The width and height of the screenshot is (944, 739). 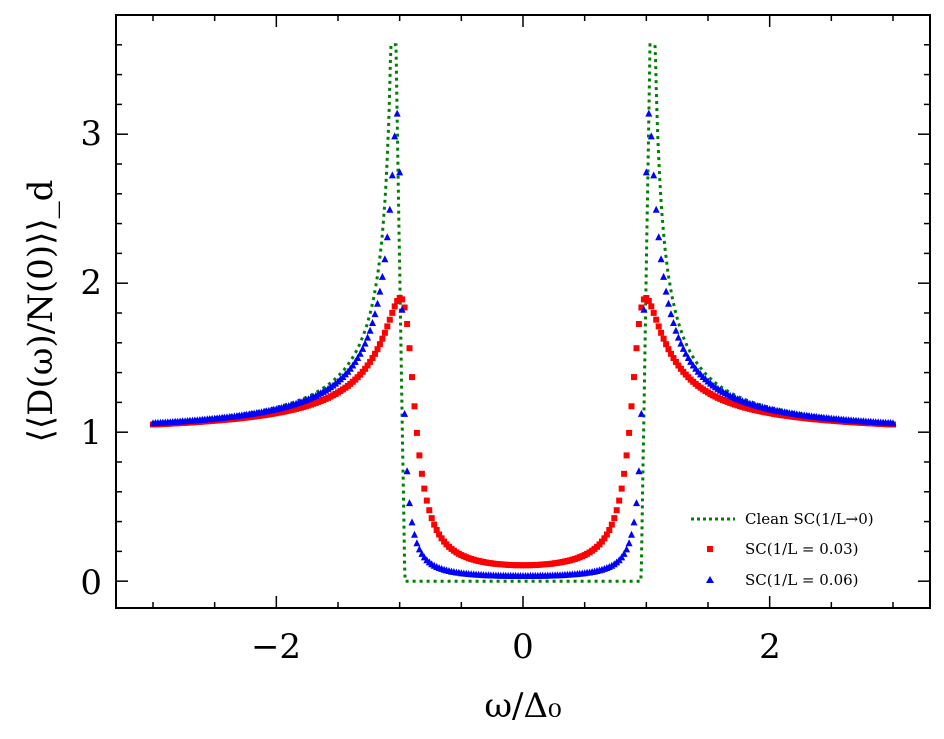 I want to click on x-tick-label: −2, so click(x=276, y=647).